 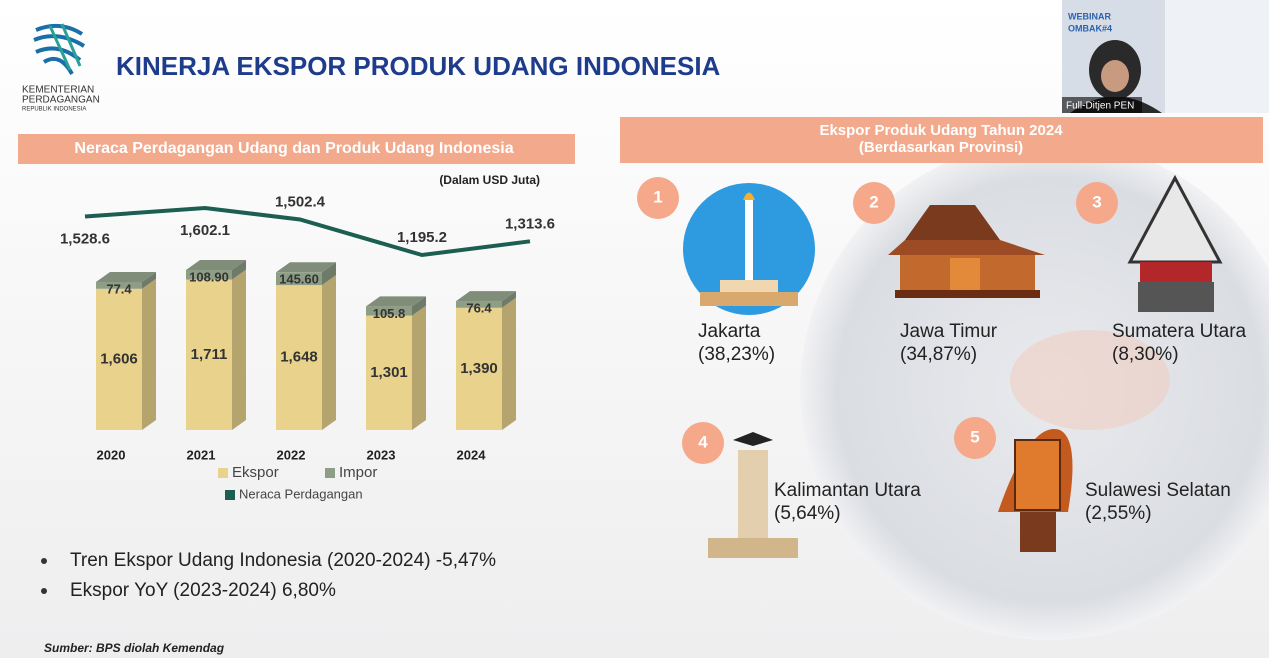 What do you see at coordinates (358, 472) in the screenshot?
I see `legend-label: Impor` at bounding box center [358, 472].